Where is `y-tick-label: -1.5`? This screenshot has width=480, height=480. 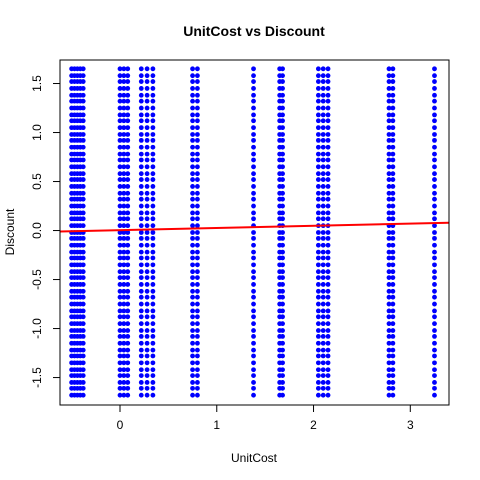
y-tick-label: -1.5 is located at coordinates (37, 377).